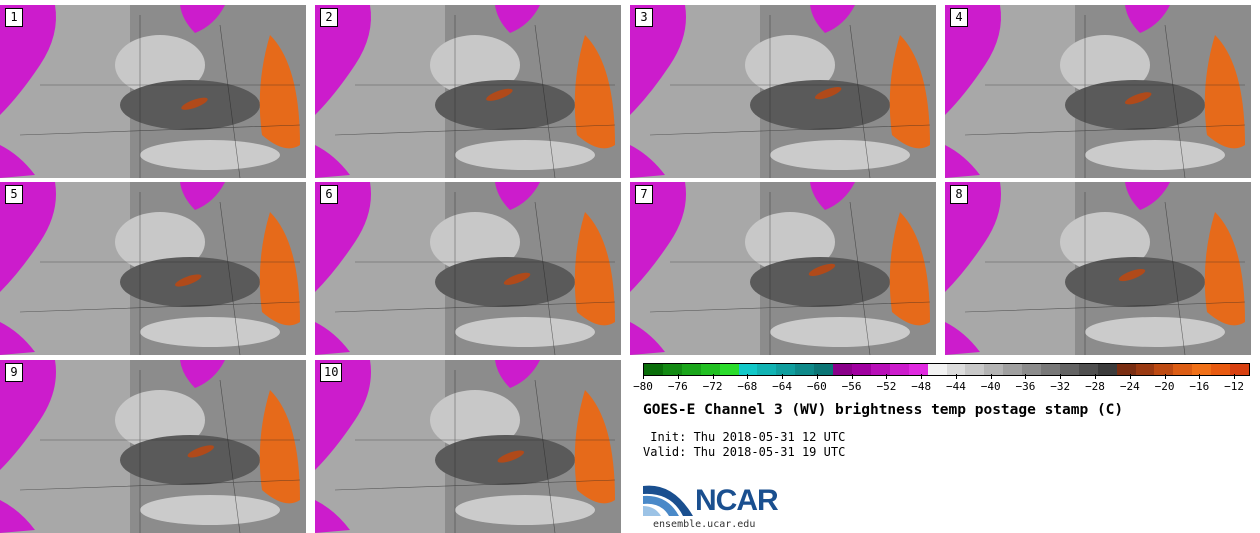 The height and width of the screenshot is (533, 1260). What do you see at coordinates (1234, 386) in the screenshot?
I see `colorbar-tick-label: −12` at bounding box center [1234, 386].